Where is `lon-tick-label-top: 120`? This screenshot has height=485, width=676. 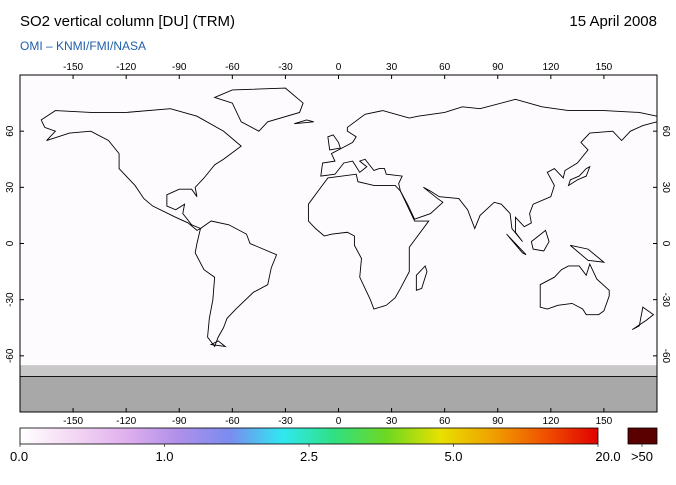
lon-tick-label-top: 120 is located at coordinates (550, 67).